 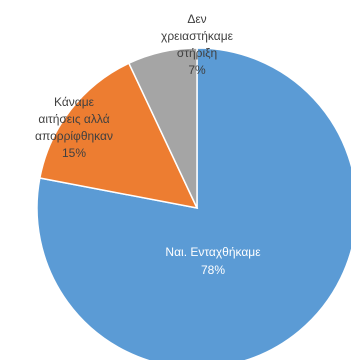 What do you see at coordinates (197, 53) in the screenshot?
I see `category-label-line: στήριξη` at bounding box center [197, 53].